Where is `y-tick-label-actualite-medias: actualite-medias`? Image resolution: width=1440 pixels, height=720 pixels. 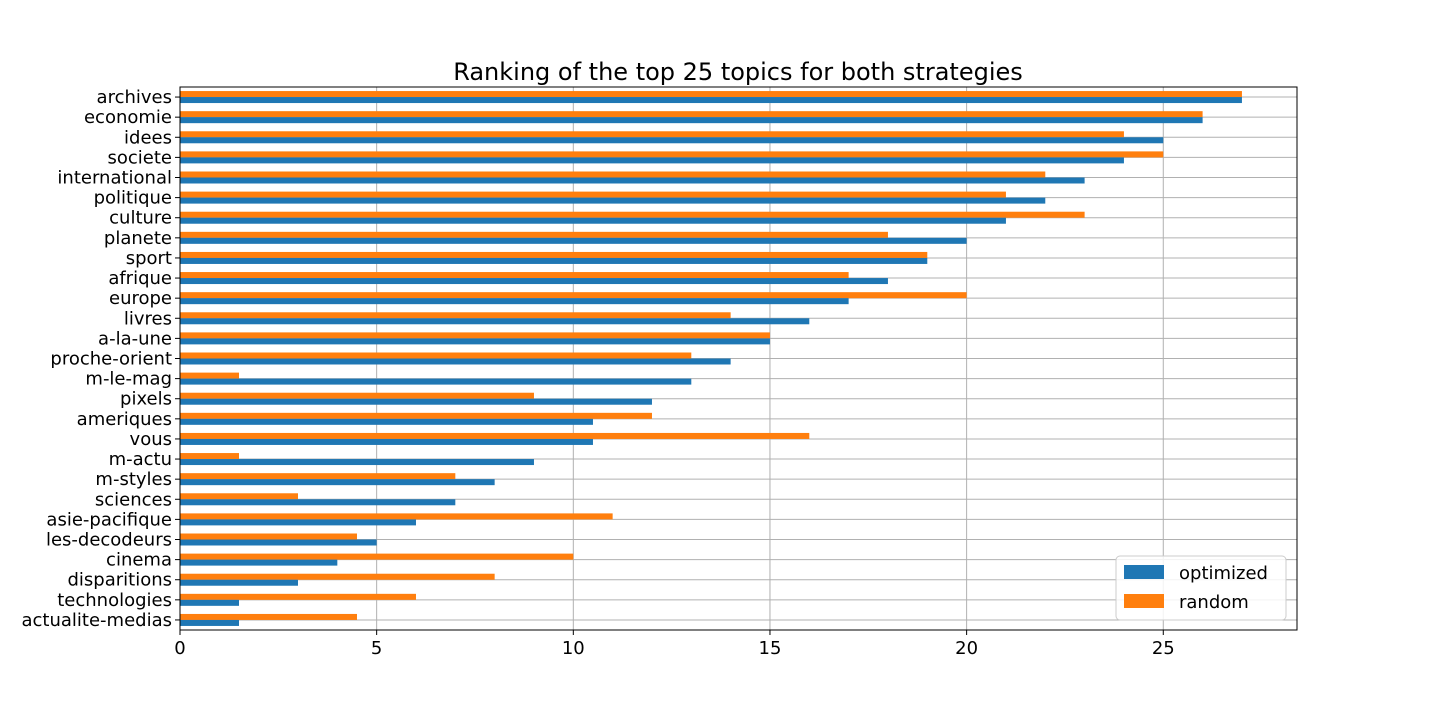 y-tick-label-actualite-medias: actualite-medias is located at coordinates (97, 620).